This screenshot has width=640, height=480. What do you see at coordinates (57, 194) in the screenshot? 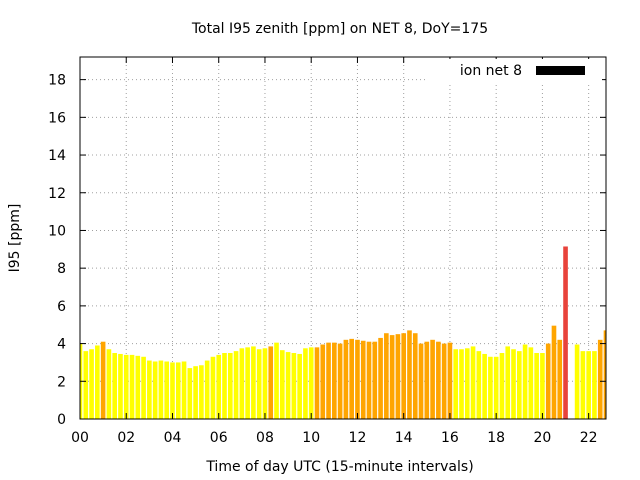
I see `y-tick-label: 12` at bounding box center [57, 194].